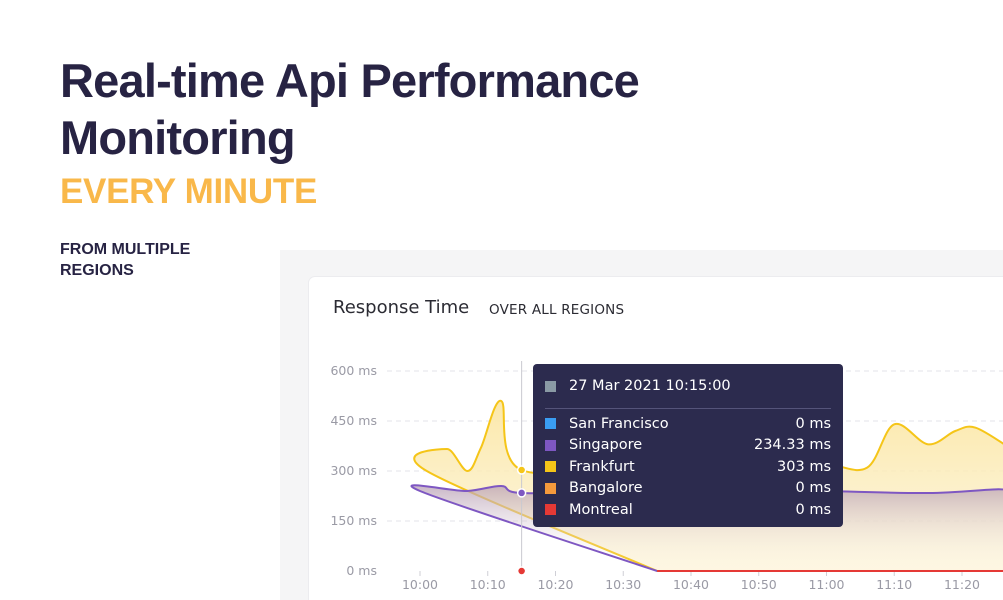  What do you see at coordinates (759, 584) in the screenshot?
I see `x-tick-label: 10:50` at bounding box center [759, 584].